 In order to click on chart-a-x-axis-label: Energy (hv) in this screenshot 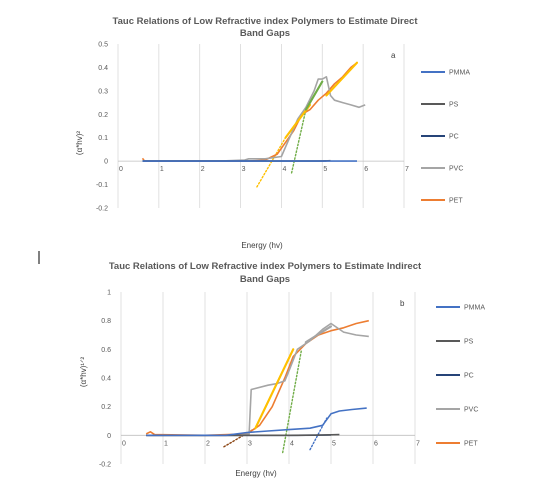, I will do `click(262, 245)`.